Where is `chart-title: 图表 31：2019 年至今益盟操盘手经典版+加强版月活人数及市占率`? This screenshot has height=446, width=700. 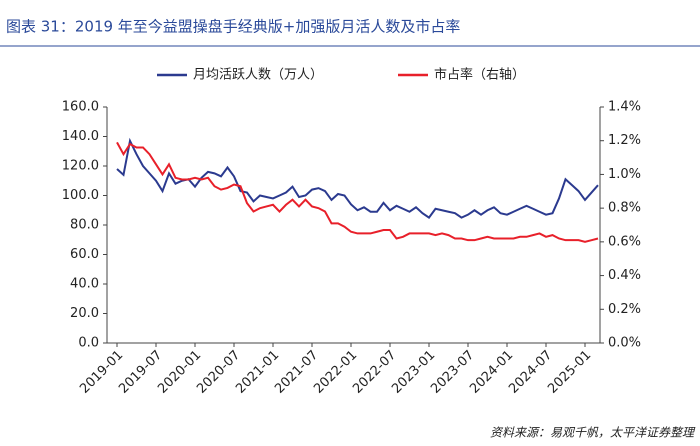
chart-title: 图表 31：2019 年至今益盟操盘手经典版+加强版月活人数及市占率 is located at coordinates (233, 27).